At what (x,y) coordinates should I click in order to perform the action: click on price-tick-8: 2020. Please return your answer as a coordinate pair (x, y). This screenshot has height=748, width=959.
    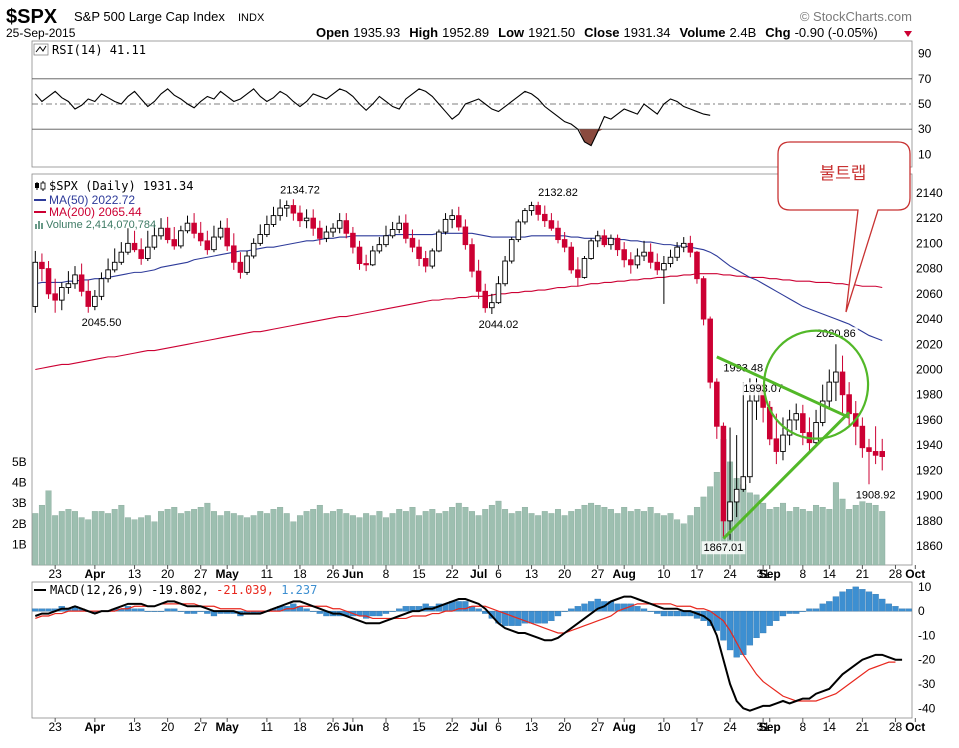
    Looking at the image, I should click on (929, 344).